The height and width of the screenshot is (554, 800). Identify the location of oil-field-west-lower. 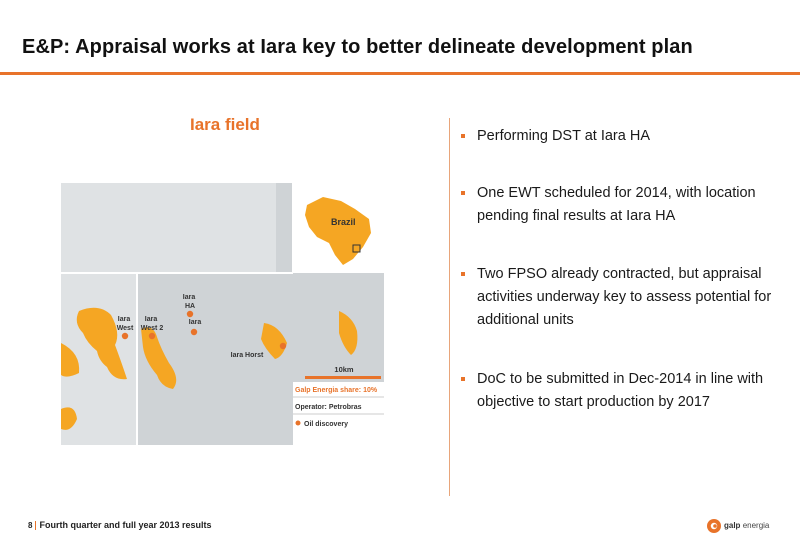
(70, 360).